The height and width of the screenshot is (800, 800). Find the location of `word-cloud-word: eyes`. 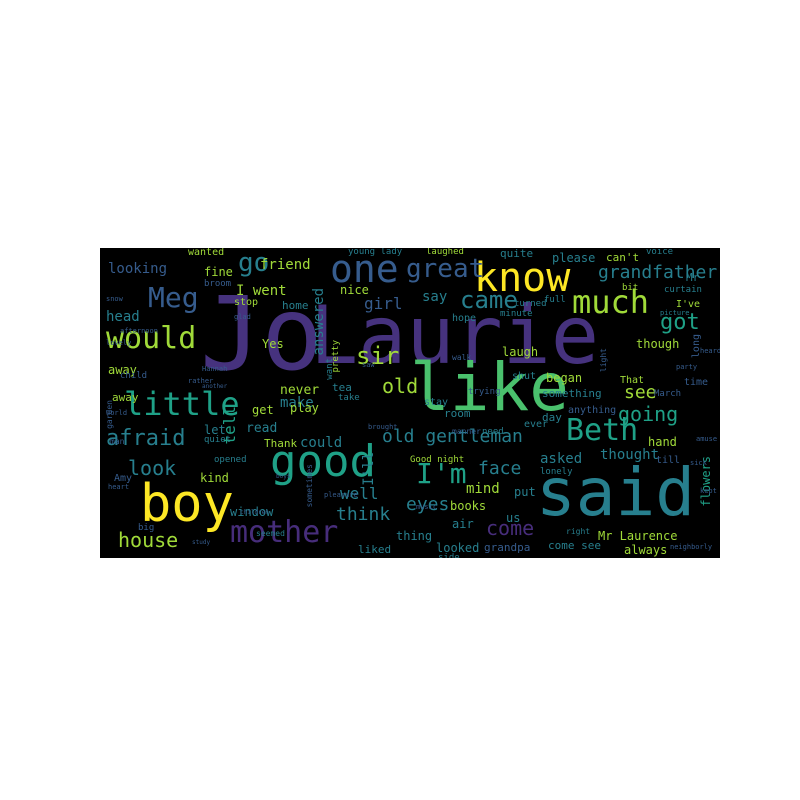

word-cloud-word: eyes is located at coordinates (428, 504).